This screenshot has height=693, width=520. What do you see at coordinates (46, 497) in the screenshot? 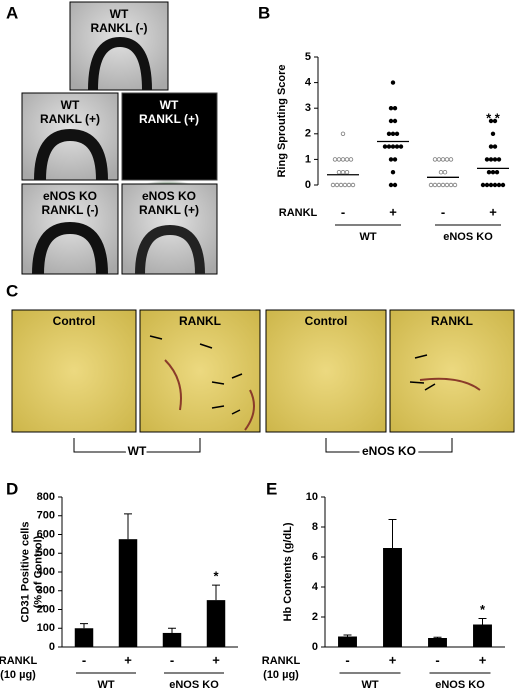
I see `y-tick-label: 800` at bounding box center [46, 497].